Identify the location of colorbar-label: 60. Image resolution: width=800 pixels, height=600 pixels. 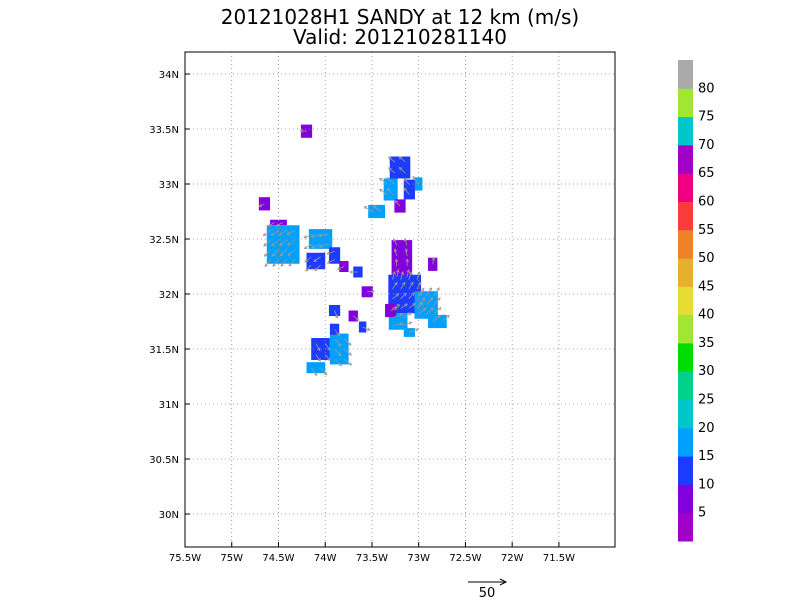
(706, 201).